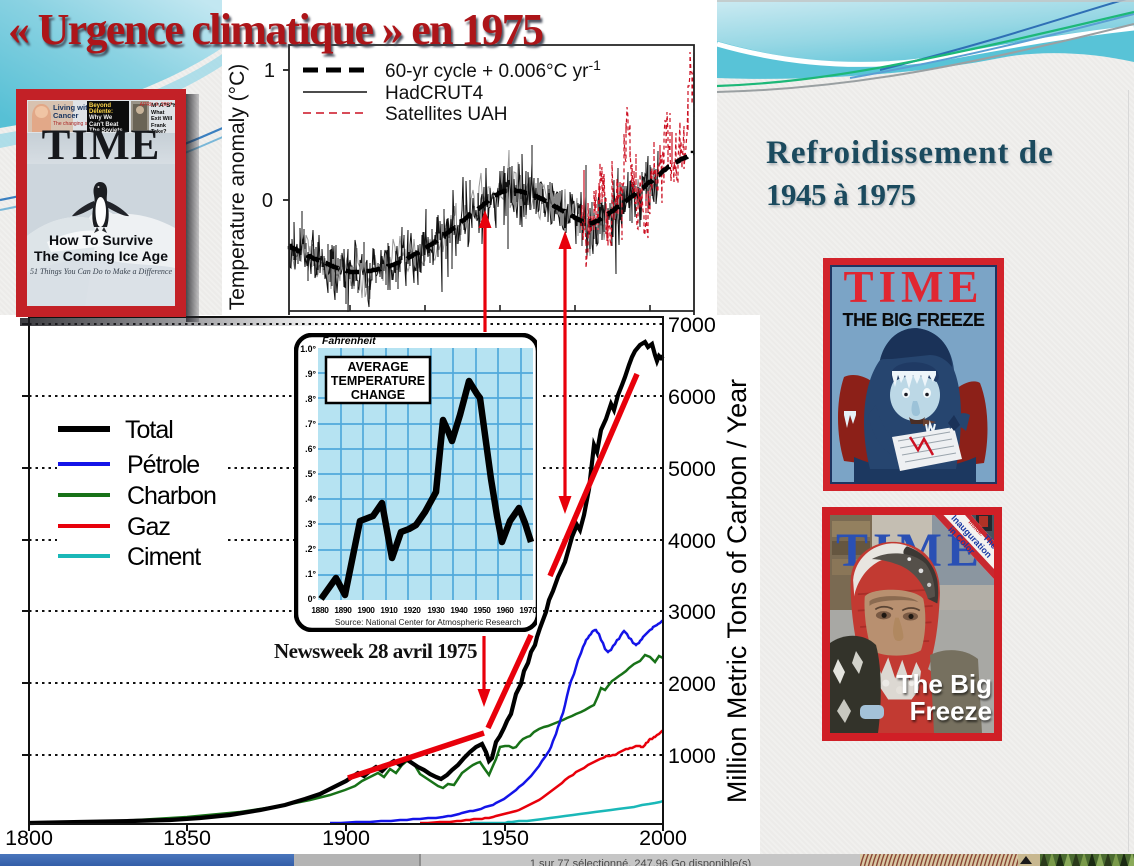  Describe the element at coordinates (312, 599) in the screenshot. I see `svg-text: 0°` at that location.